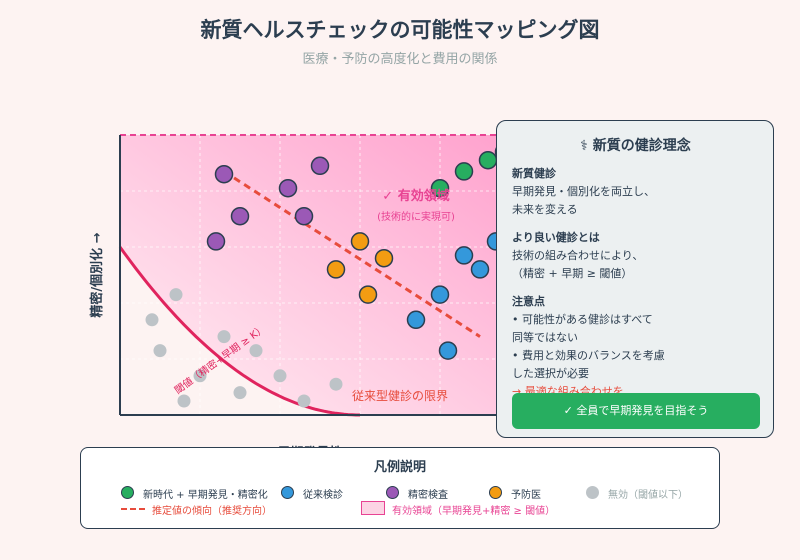  What do you see at coordinates (534, 173) in the screenshot?
I see `info-line: 新質健診` at bounding box center [534, 173].